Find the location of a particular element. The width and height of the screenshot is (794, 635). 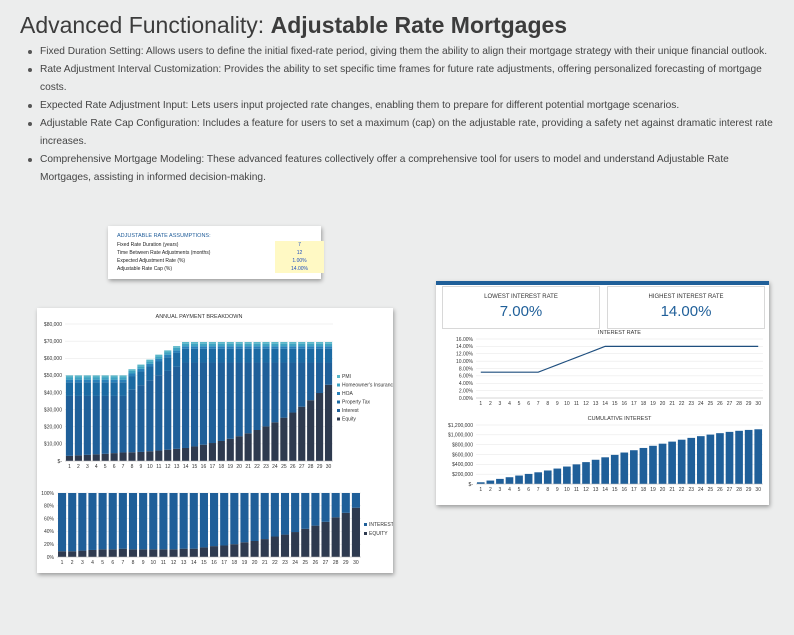

series-line is located at coordinates (619, 359).